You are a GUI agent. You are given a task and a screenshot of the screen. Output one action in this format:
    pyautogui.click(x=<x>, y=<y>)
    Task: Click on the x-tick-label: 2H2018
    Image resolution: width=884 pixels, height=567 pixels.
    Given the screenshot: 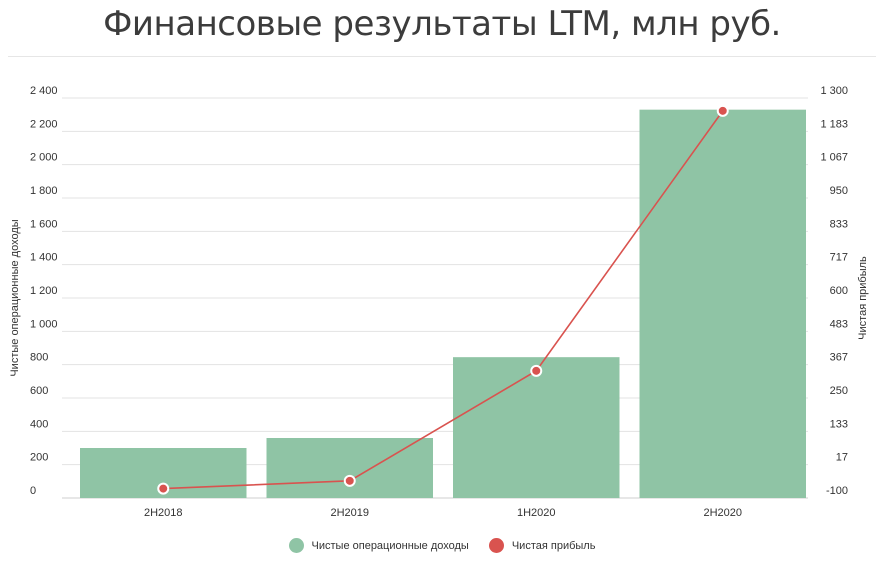 What is the action you would take?
    pyautogui.click(x=163, y=513)
    